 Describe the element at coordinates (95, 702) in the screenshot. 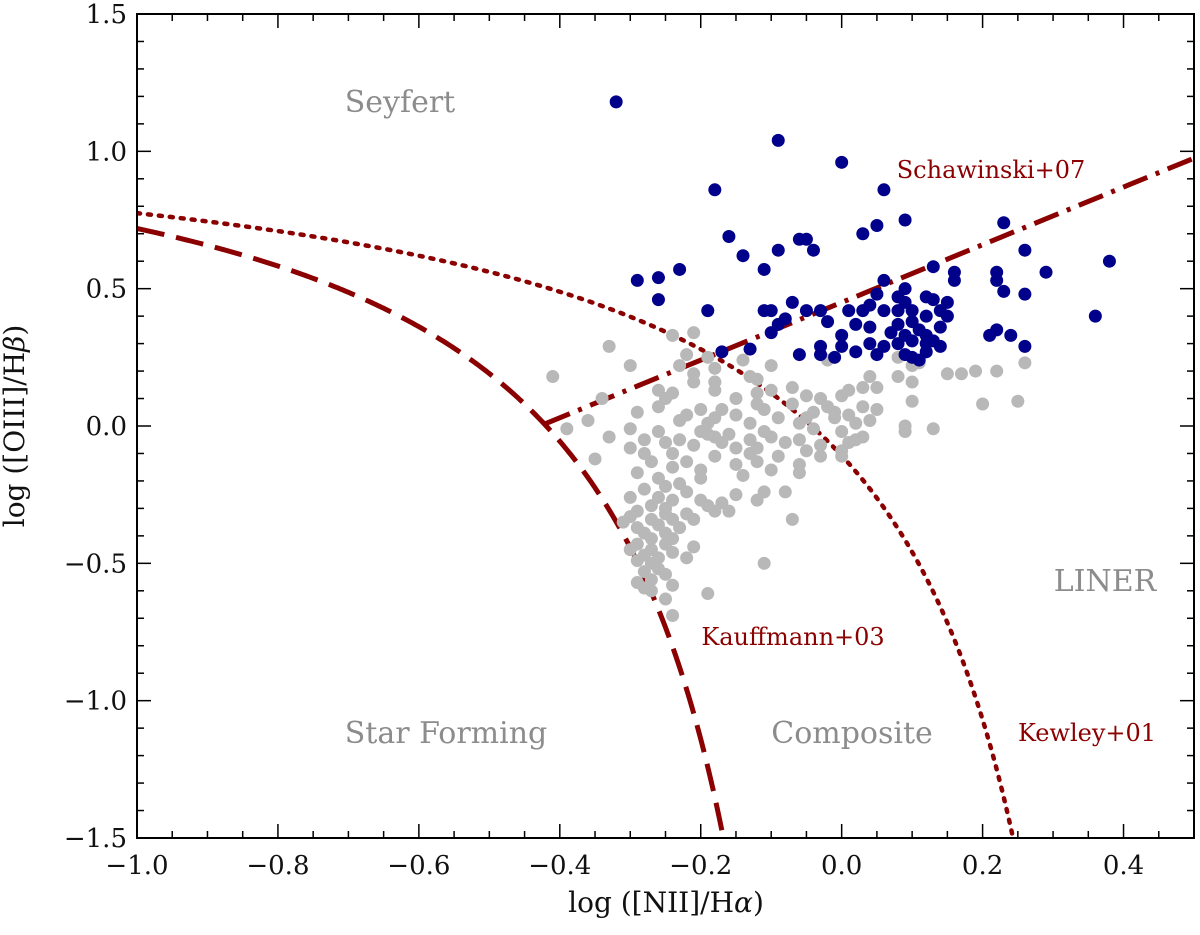

I see `y-tick-label-1: −1.0` at that location.